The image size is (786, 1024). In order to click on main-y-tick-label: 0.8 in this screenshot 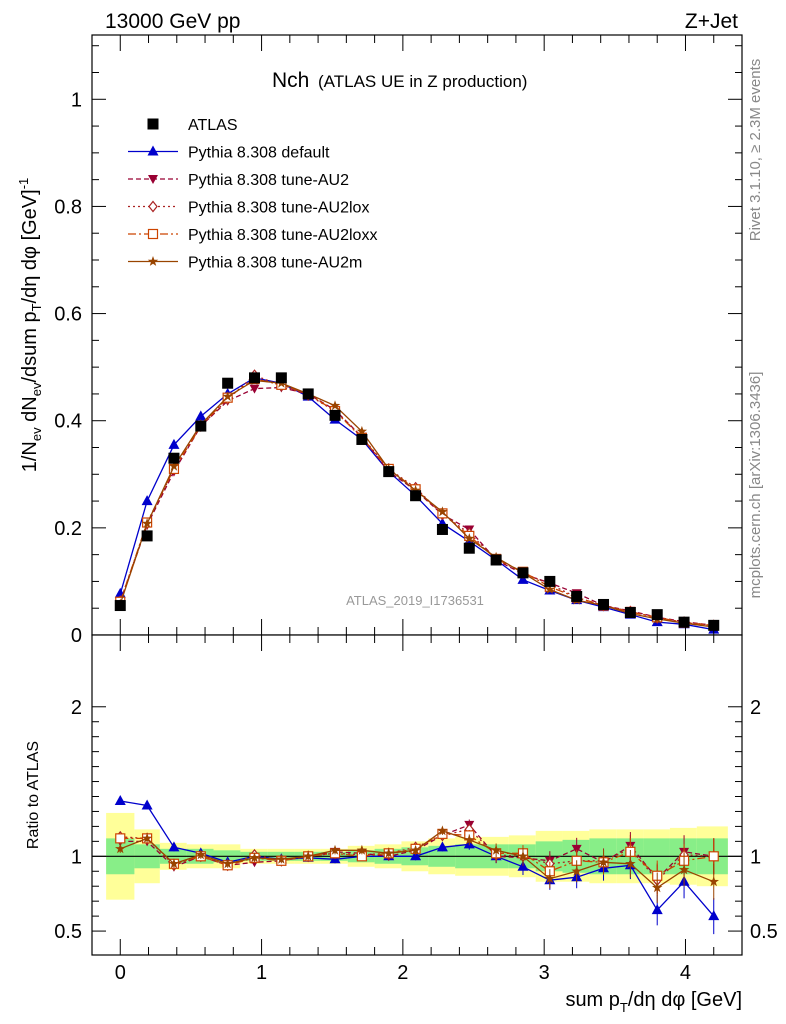, I will do `click(68, 207)`.